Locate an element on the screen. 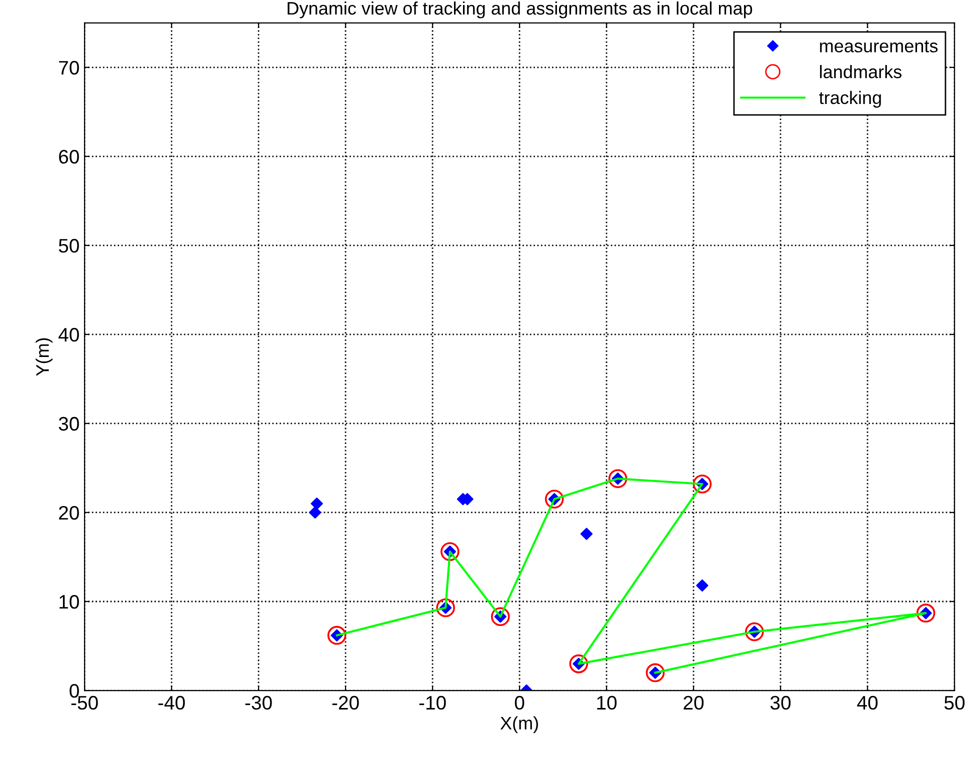 This screenshot has height=763, width=972. x-tick-label: -20 is located at coordinates (345, 703).